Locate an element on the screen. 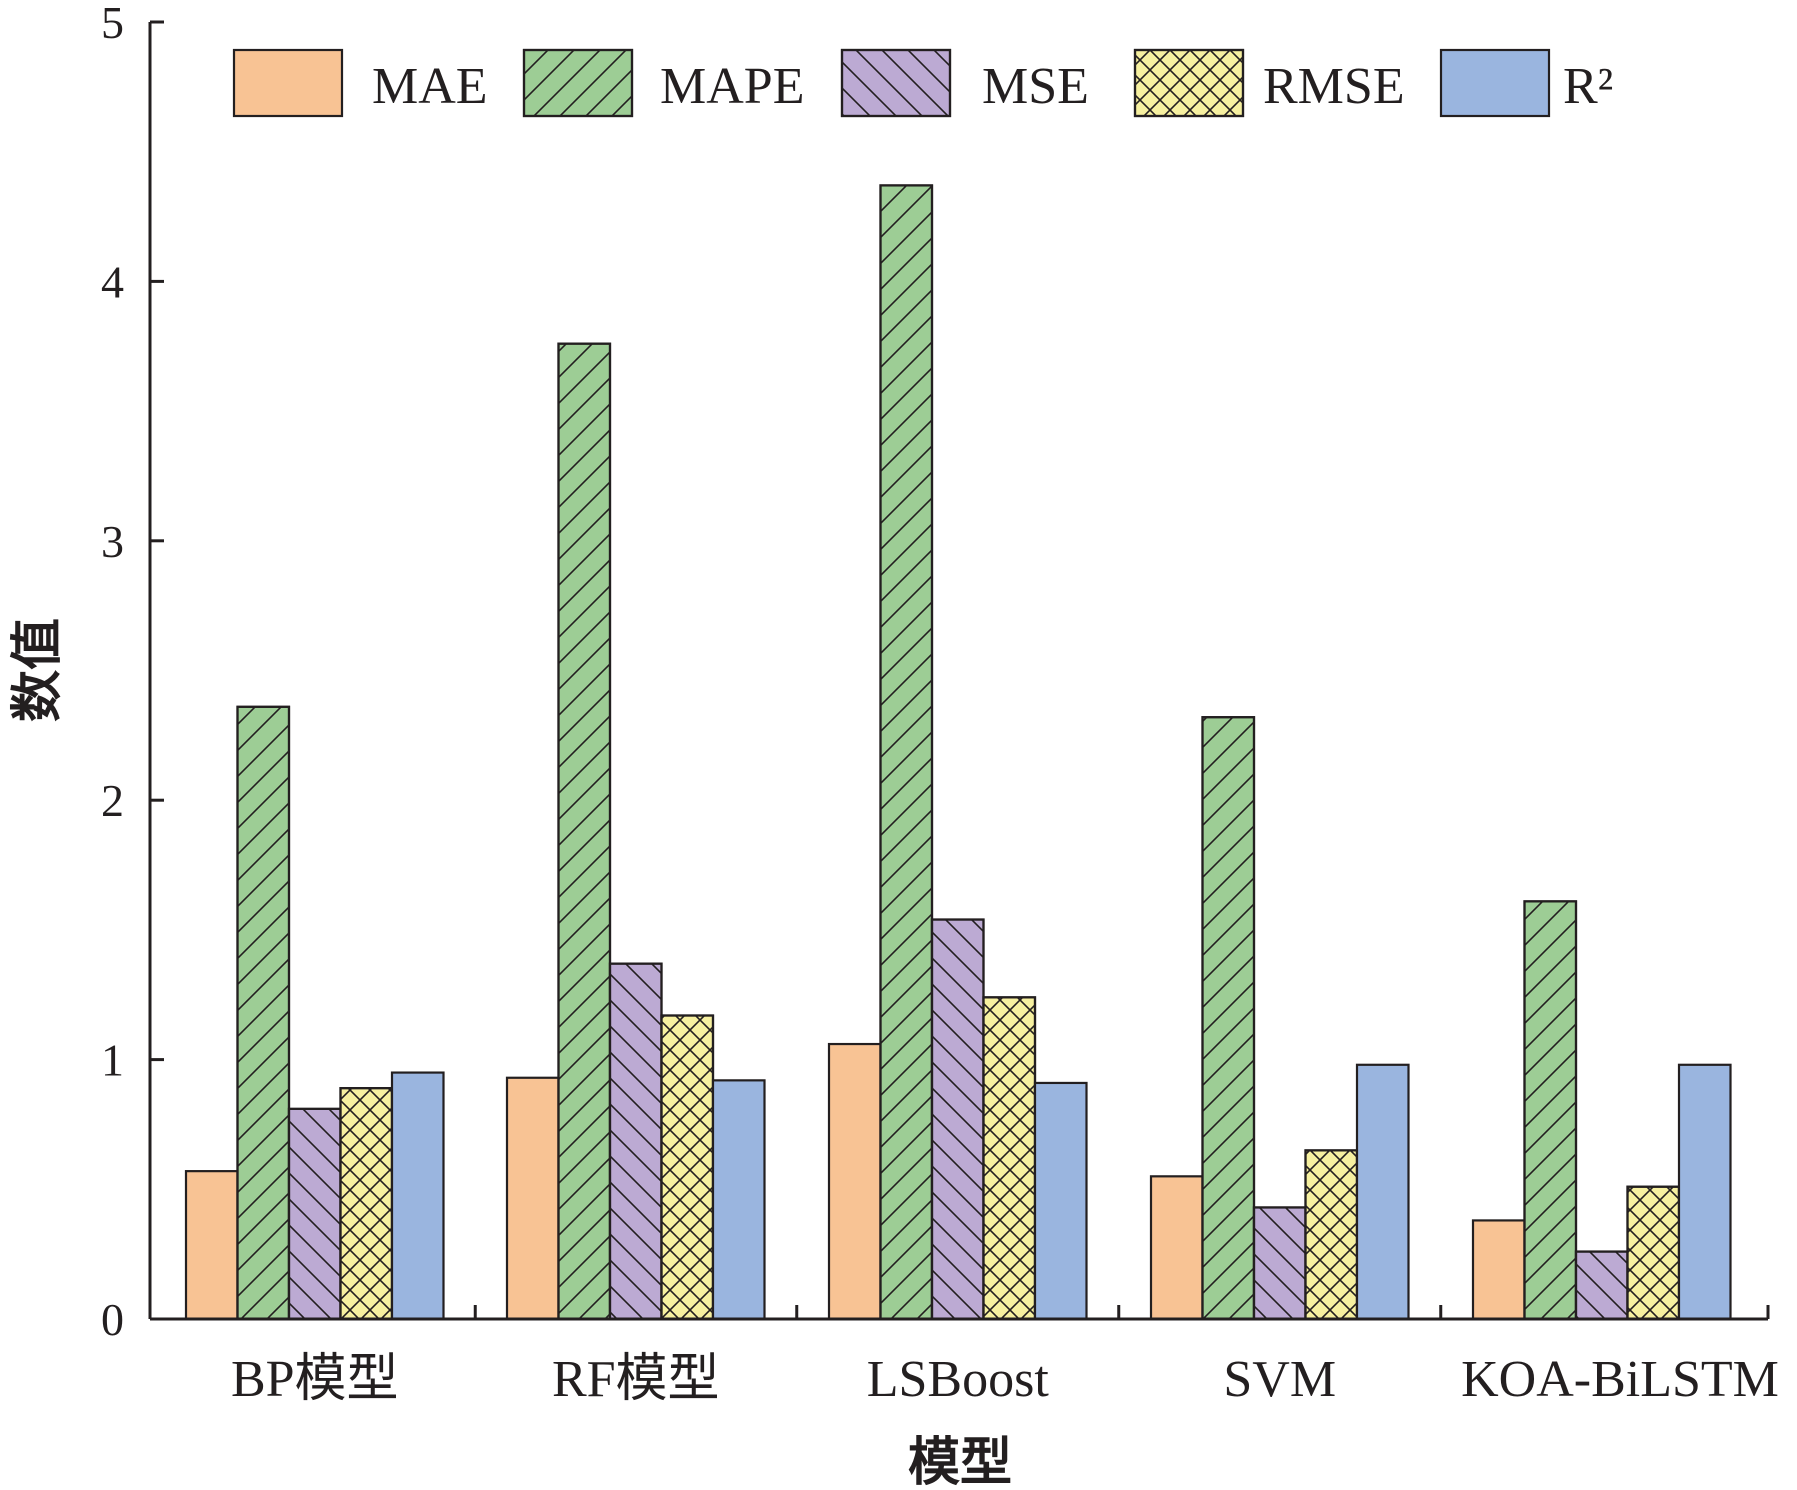  legend-label-3: MSE is located at coordinates (1035, 86).